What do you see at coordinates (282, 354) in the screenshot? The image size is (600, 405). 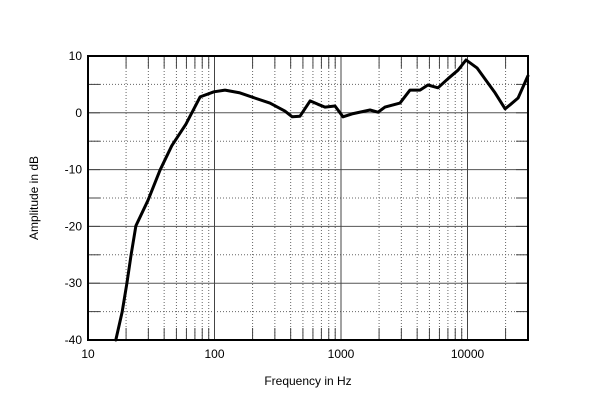 I see `x-axis-ticks: 10 100 1000 10000` at bounding box center [282, 354].